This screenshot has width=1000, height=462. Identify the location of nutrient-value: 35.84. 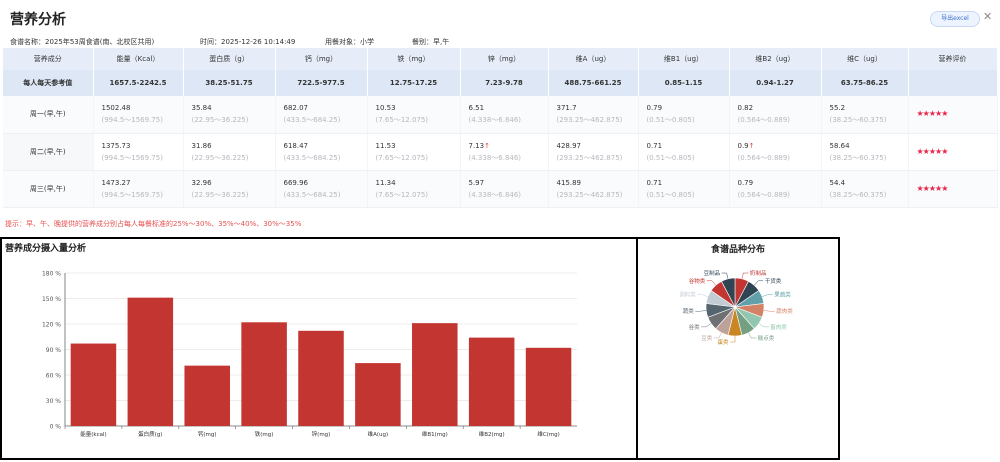
(201, 108).